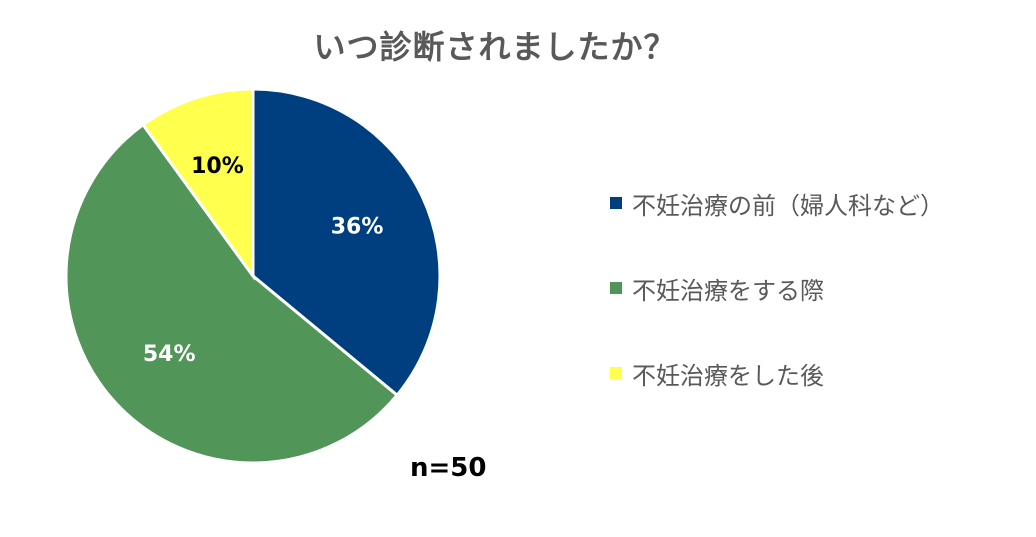  What do you see at coordinates (217, 166) in the screenshot?
I see `slice-data-label: 10%` at bounding box center [217, 166].